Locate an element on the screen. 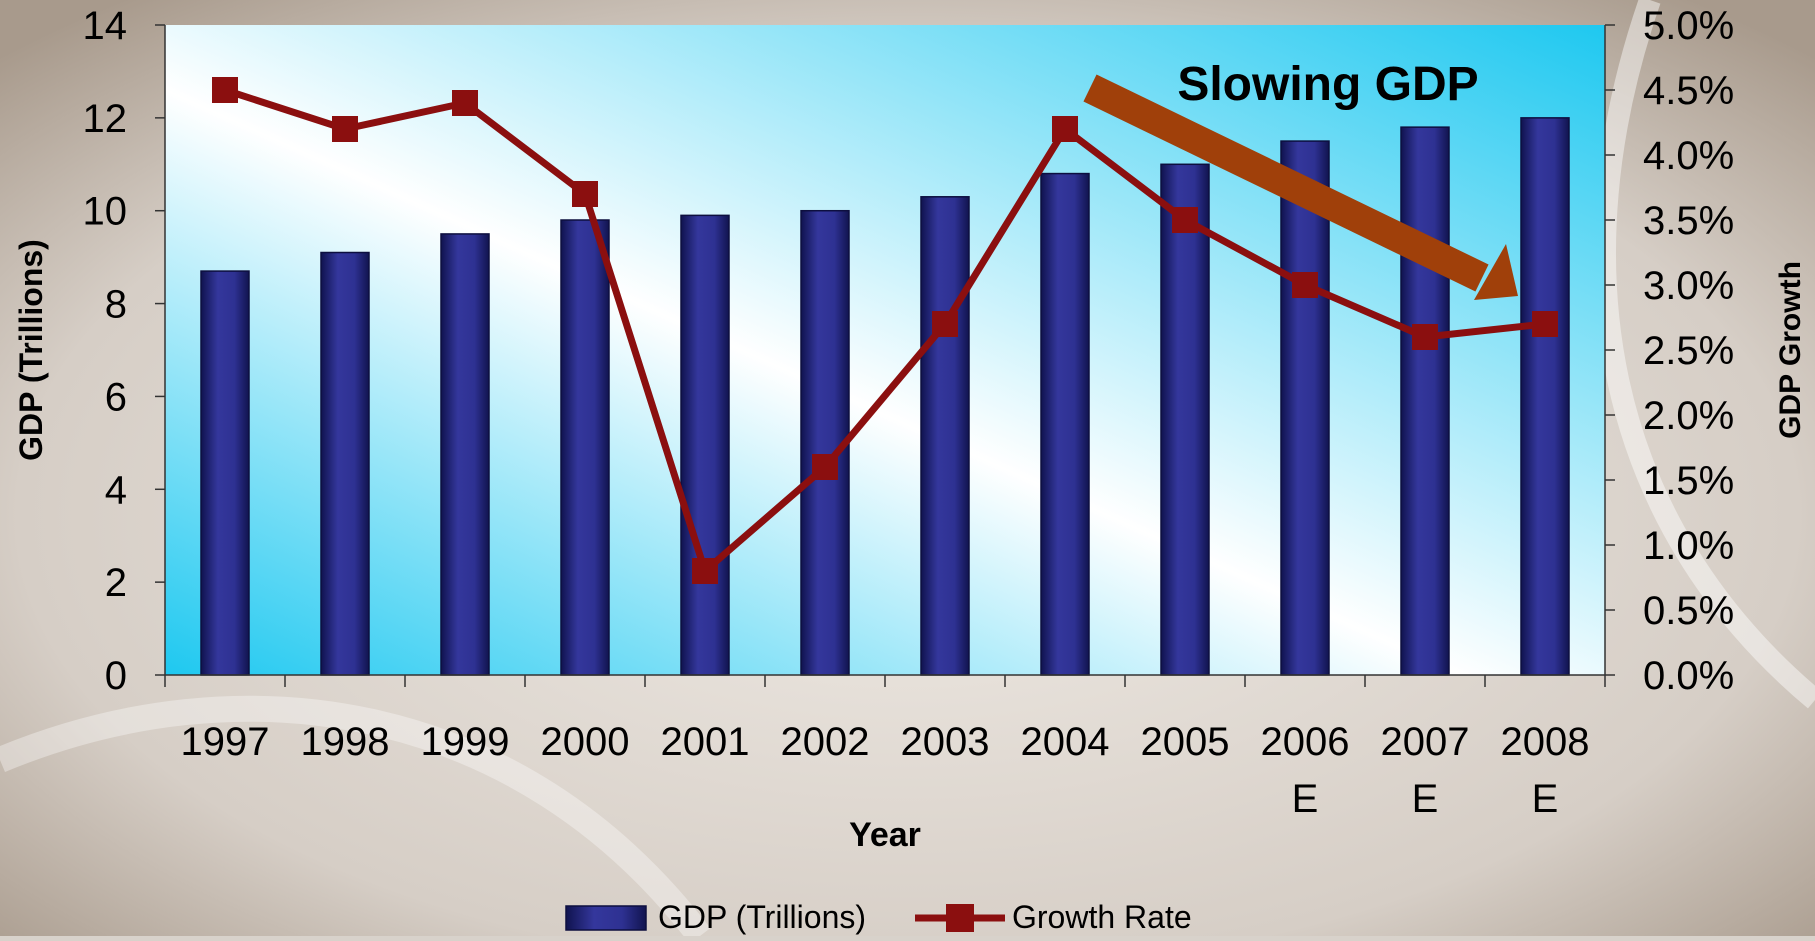 The image size is (1815, 941). x-tick-label-2006: 2006 is located at coordinates (1305, 742).